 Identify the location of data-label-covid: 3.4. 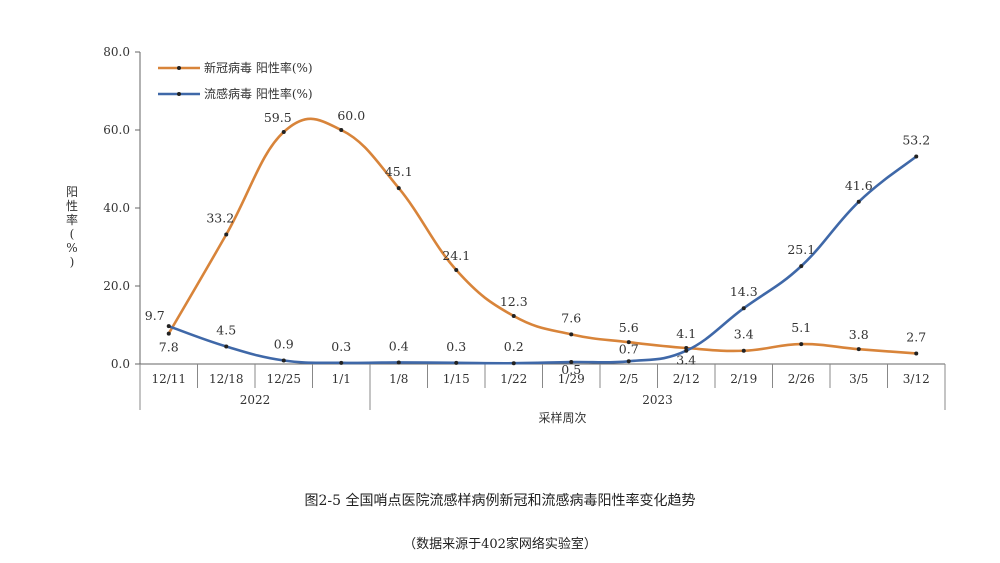
(744, 334).